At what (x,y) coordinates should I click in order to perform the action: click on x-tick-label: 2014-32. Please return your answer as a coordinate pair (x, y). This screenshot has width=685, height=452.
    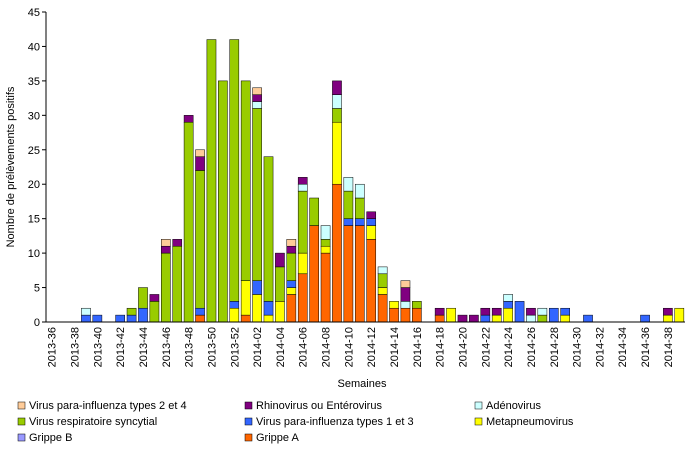
    Looking at the image, I should click on (600, 347).